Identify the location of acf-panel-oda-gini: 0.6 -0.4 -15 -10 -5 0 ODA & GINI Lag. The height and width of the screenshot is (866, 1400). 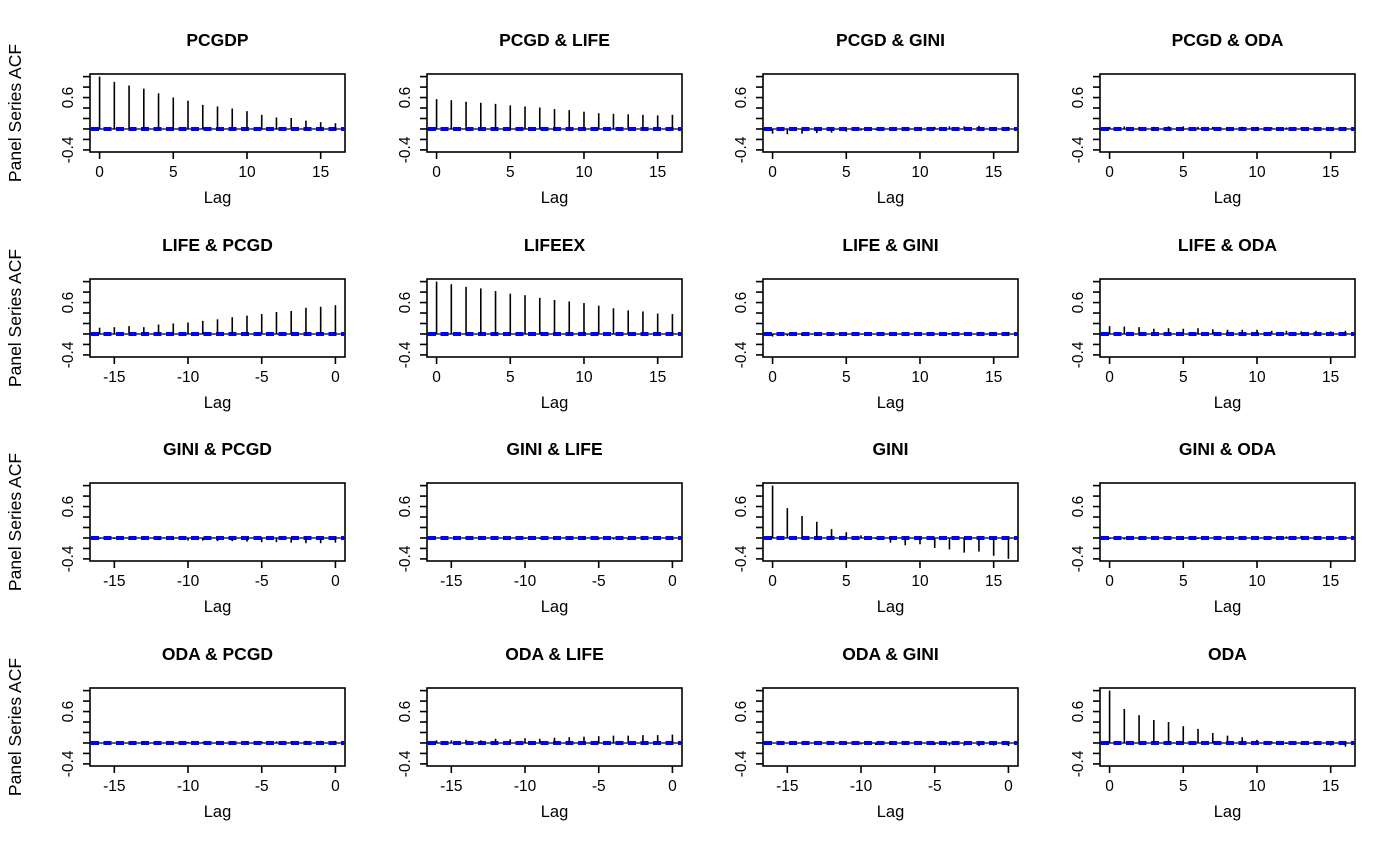
(876, 732).